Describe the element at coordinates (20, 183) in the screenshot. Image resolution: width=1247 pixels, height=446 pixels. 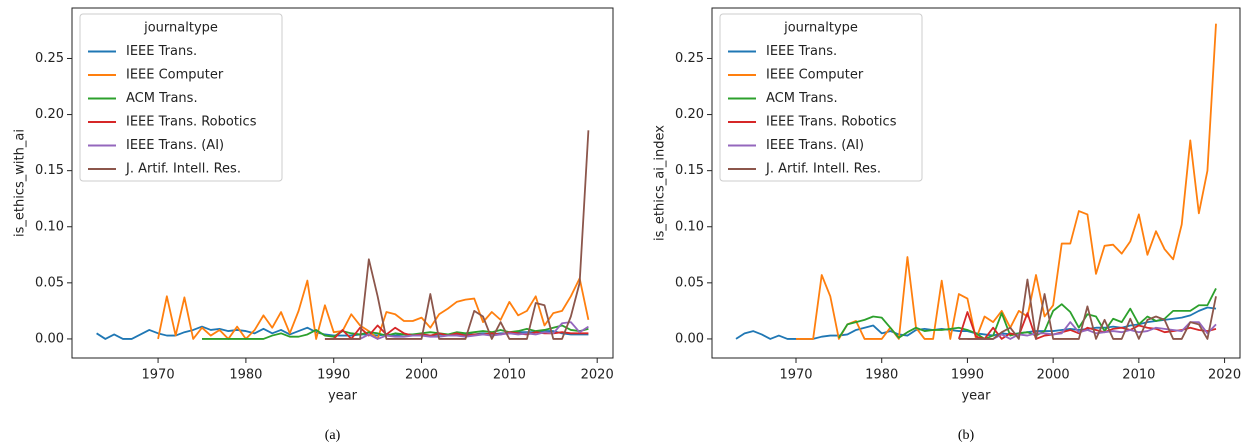
I see `y-axis-label: is_ethics_with_ai` at that location.